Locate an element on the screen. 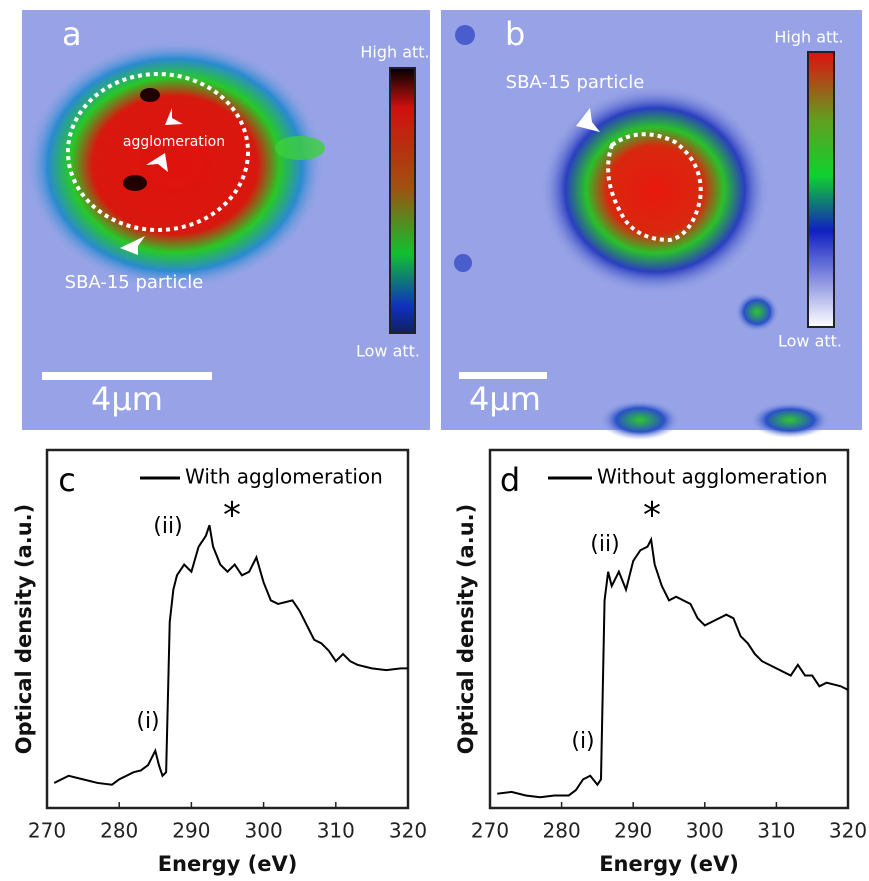 Image resolution: width=869 pixels, height=881 pixels. legend-label: With agglomeration is located at coordinates (284, 477).